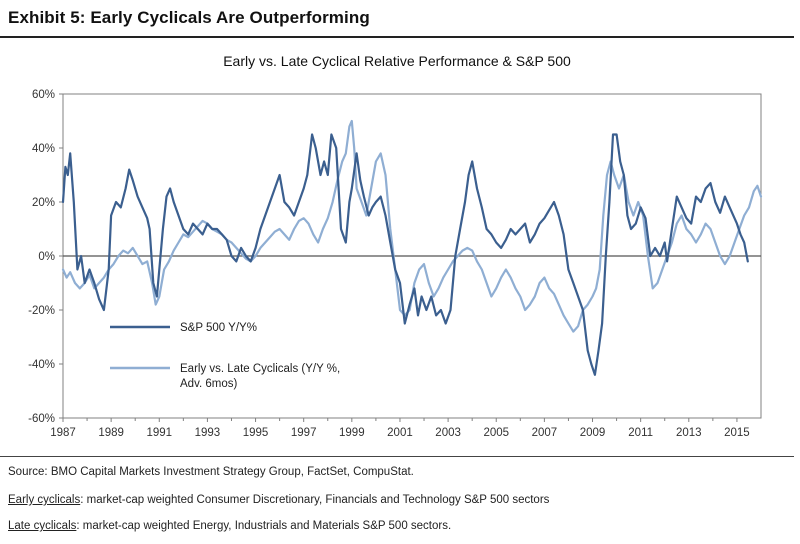 This screenshot has height=544, width=800. Describe the element at coordinates (41, 311) in the screenshot. I see `y-tick-label: -20%` at that location.